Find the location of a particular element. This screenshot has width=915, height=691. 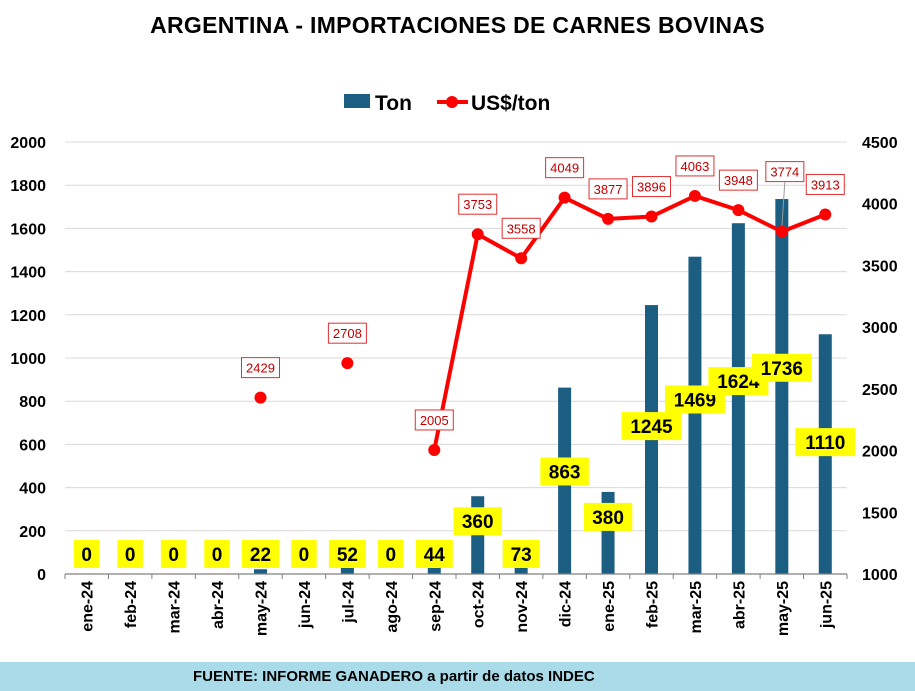

legend-label-line: US$/ton is located at coordinates (510, 103).